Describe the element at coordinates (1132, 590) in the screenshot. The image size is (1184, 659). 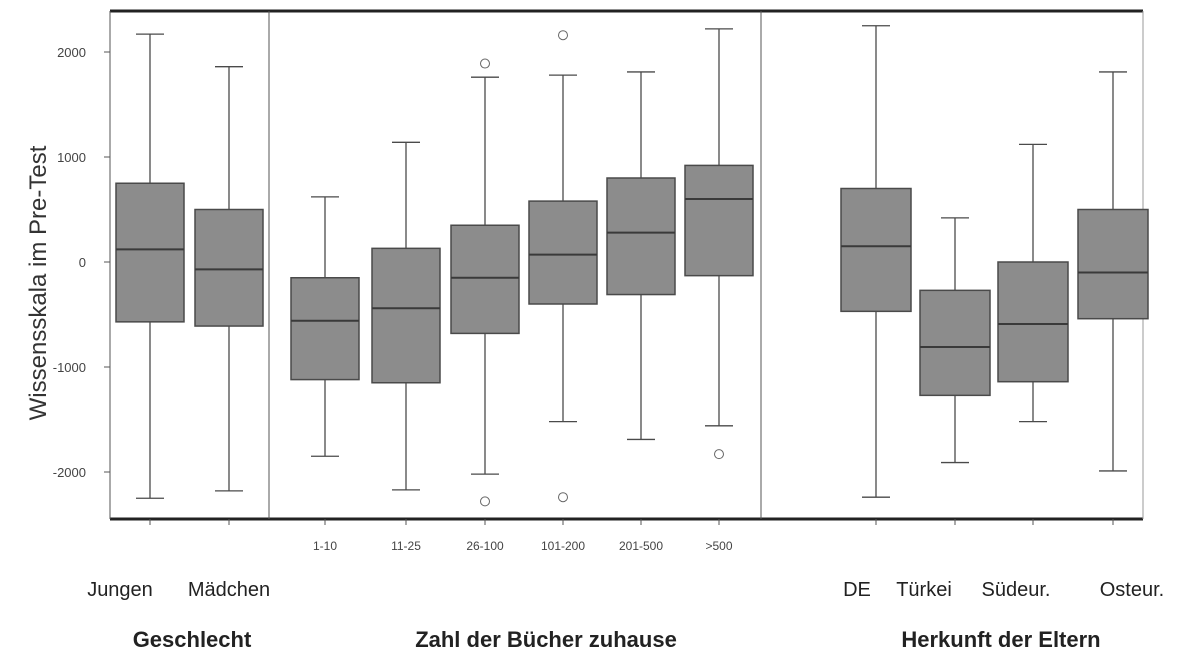
I see `category-label: Osteur.` at that location.